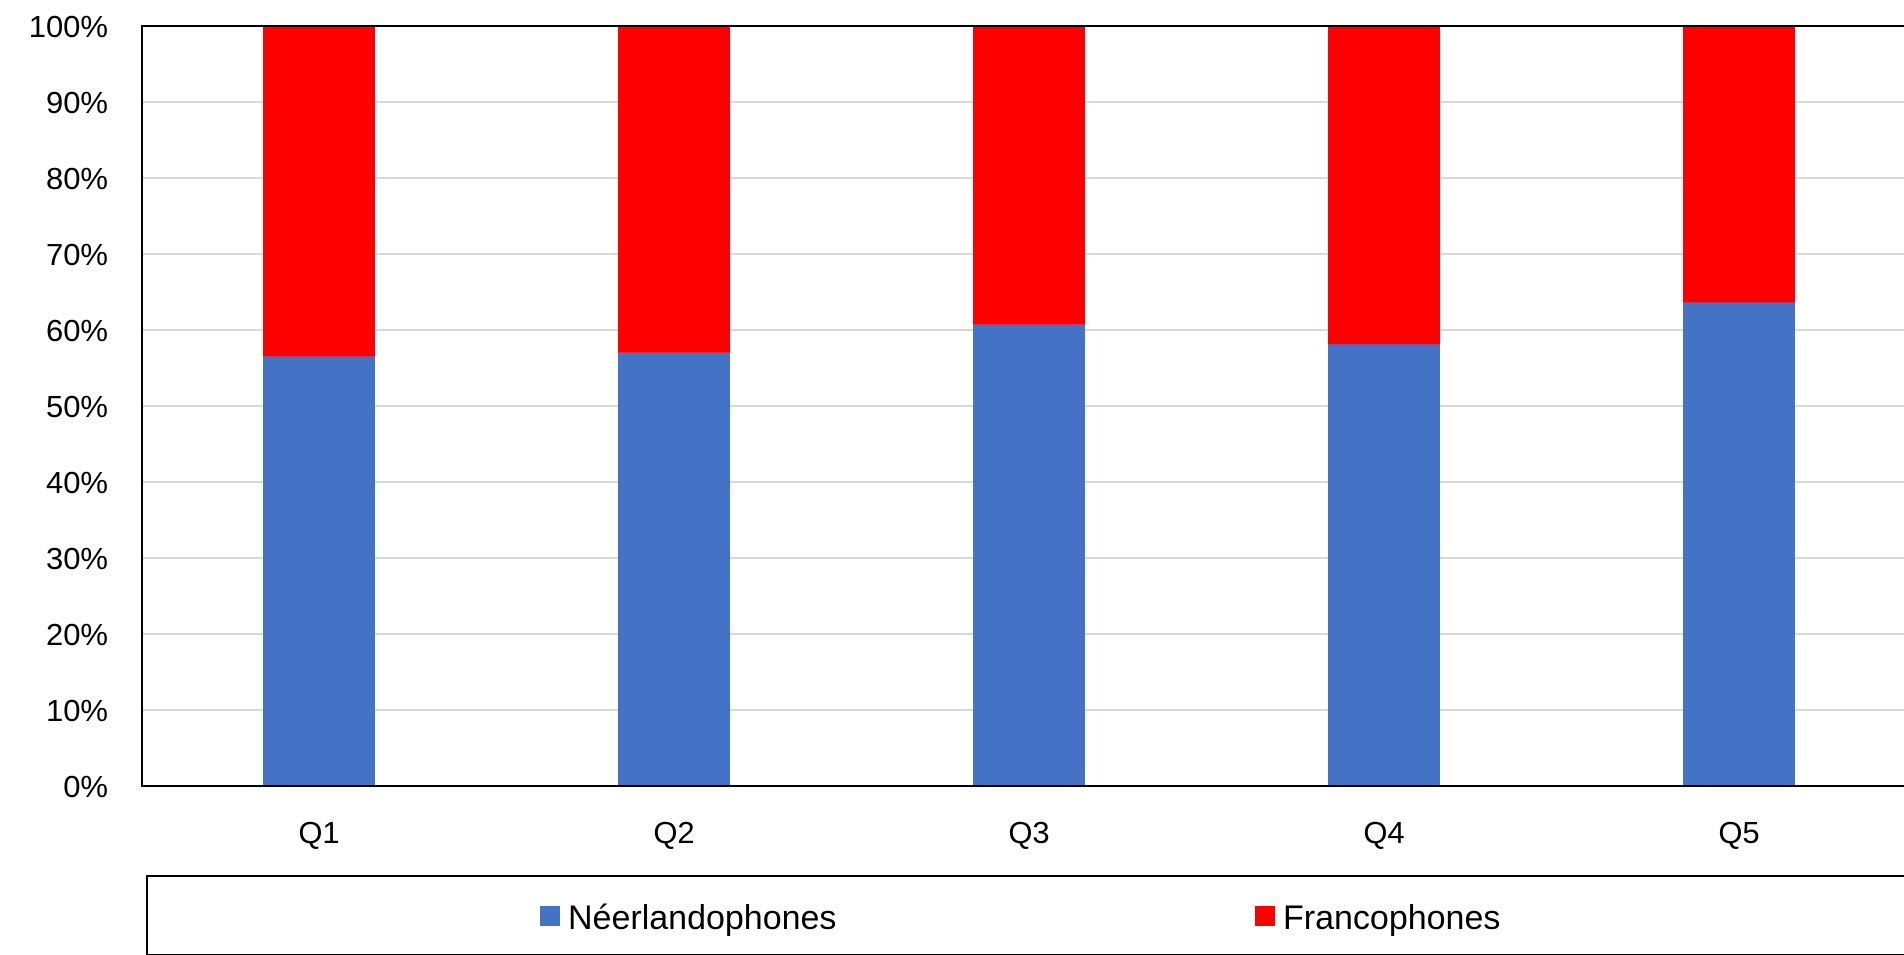  What do you see at coordinates (68, 26) in the screenshot?
I see `y-tick-label: 100%` at bounding box center [68, 26].